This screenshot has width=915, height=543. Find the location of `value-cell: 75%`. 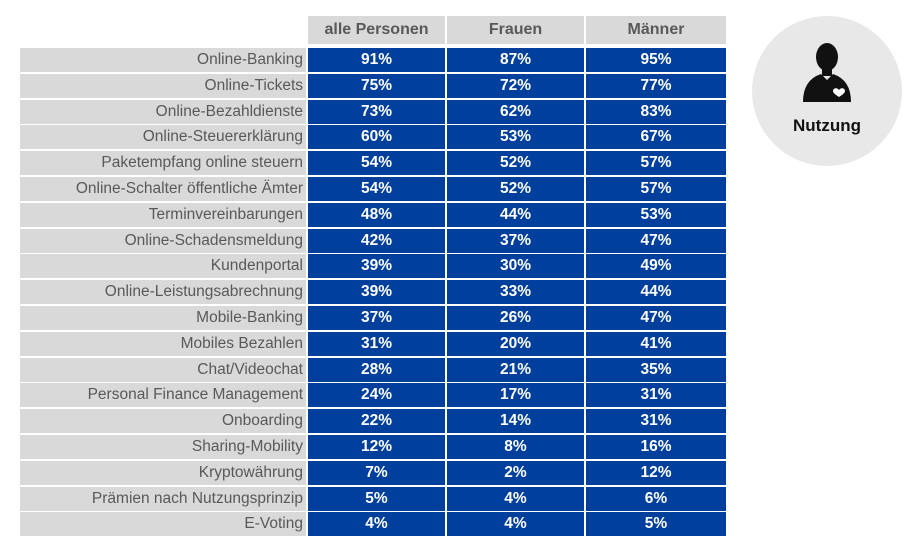

value-cell: 75% is located at coordinates (376, 85).